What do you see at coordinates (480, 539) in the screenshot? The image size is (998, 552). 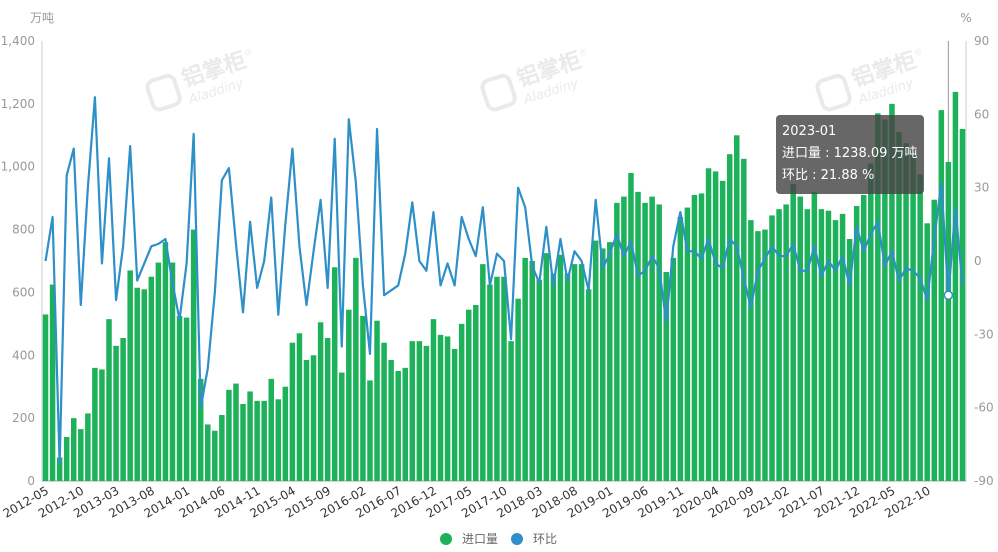 I see `legend-bar-label: 进口量` at bounding box center [480, 539].